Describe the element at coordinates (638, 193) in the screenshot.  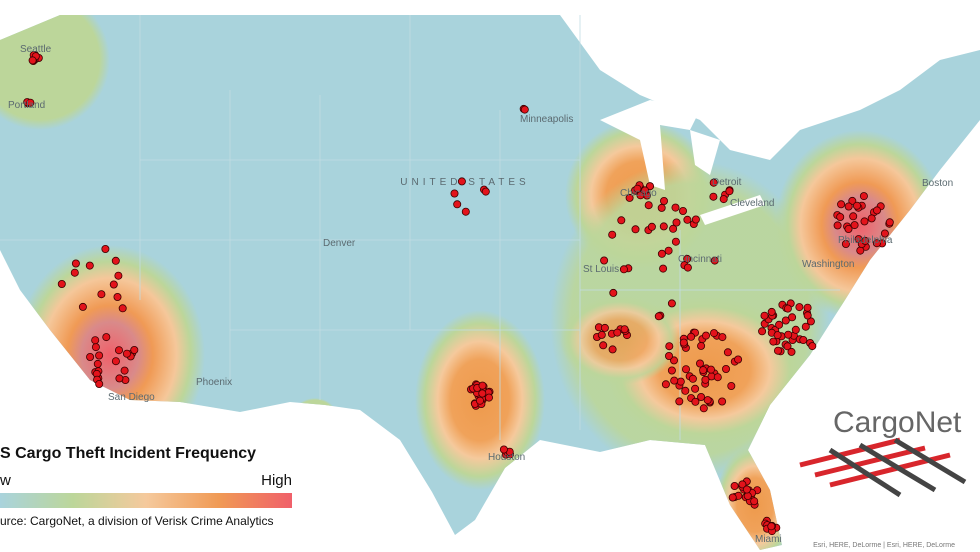
I see `city-label: Chicago` at that location.